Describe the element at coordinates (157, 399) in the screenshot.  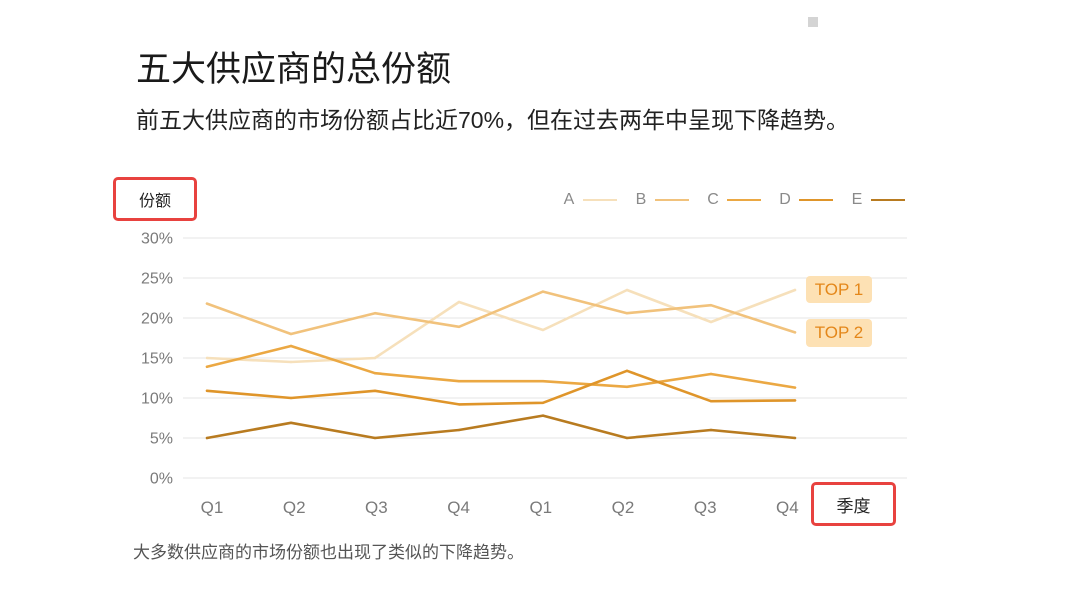
I see `y-tick-label: 10%` at that location.